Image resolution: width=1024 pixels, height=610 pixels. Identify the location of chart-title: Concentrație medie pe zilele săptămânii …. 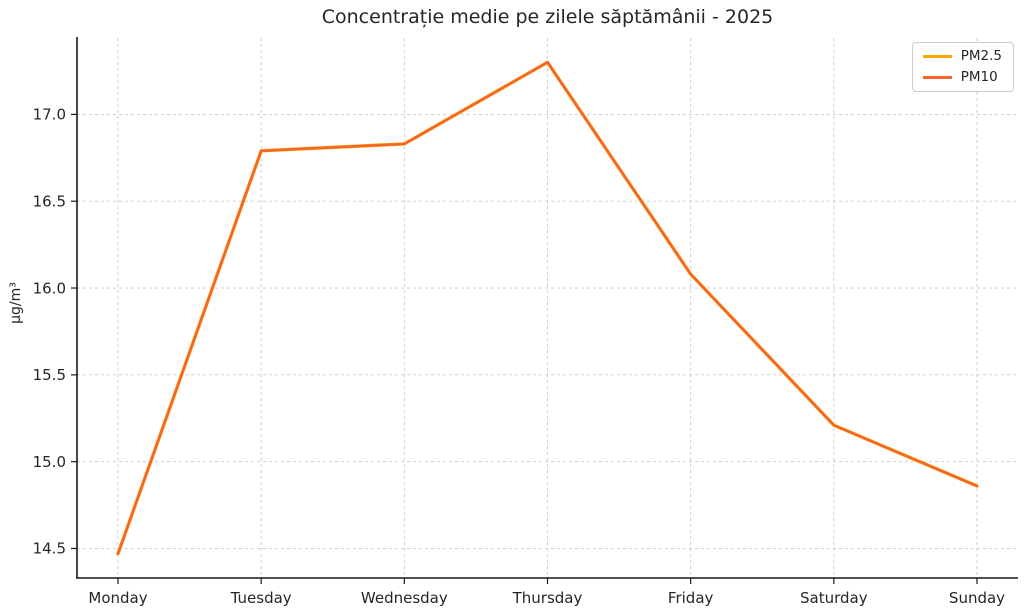
(547, 17).